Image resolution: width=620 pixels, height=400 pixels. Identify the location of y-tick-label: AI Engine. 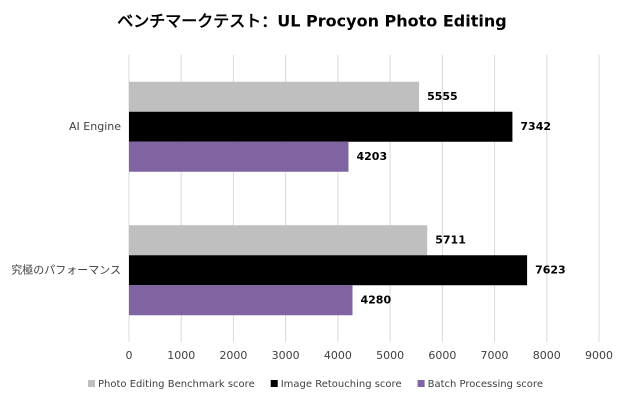
(95, 126).